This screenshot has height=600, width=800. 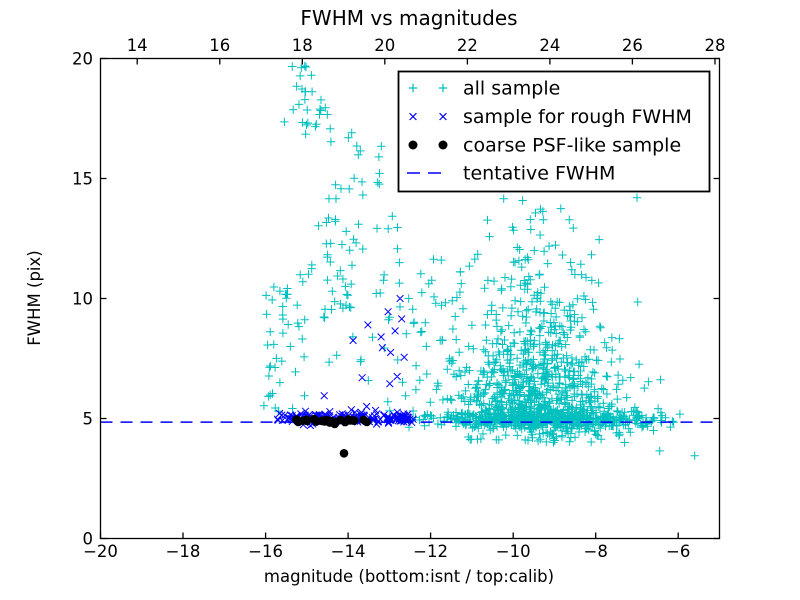 I want to click on x-top-tick-label: 20, so click(x=384, y=45).